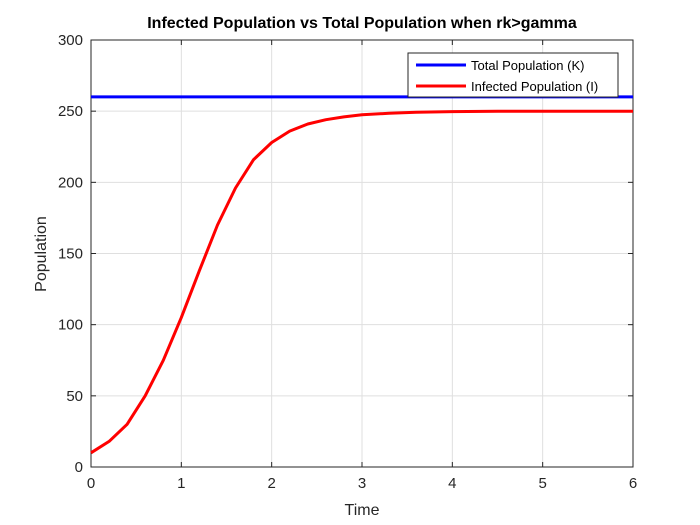 The height and width of the screenshot is (525, 700). What do you see at coordinates (70, 254) in the screenshot?
I see `y-tick-label: 150` at bounding box center [70, 254].